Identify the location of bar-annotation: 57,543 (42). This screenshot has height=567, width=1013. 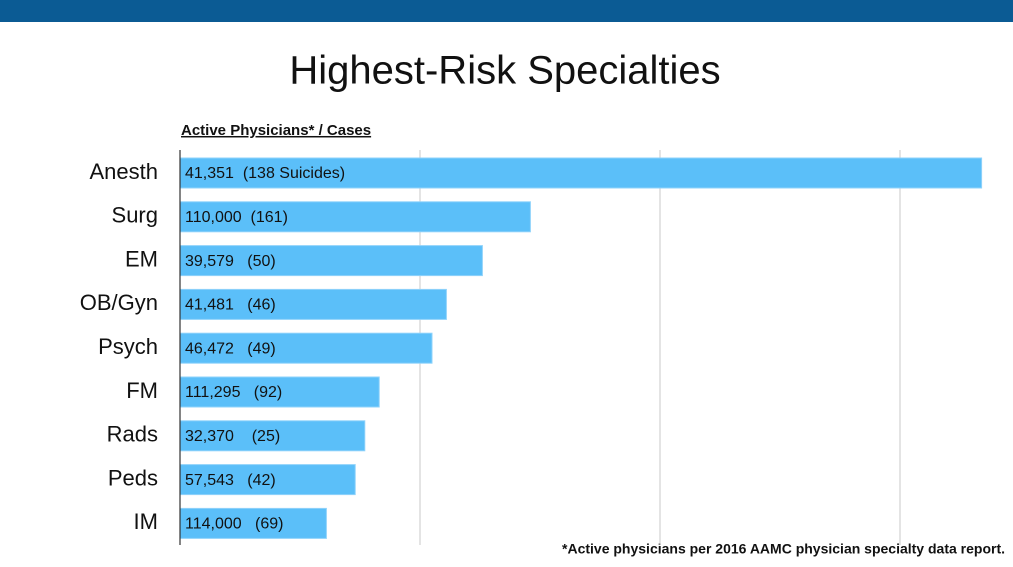
(230, 480).